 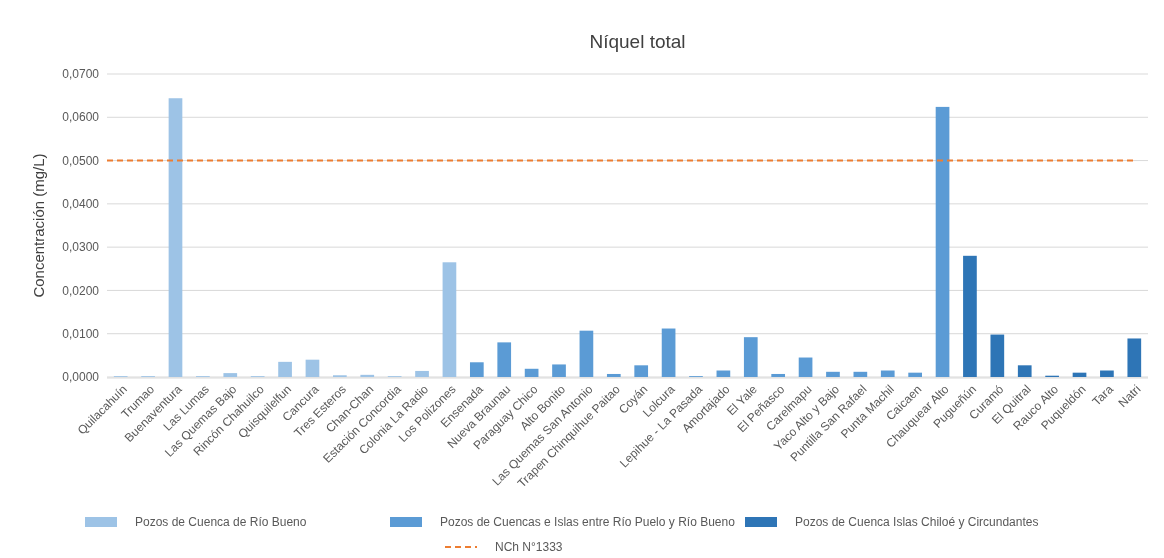 I want to click on legend-label: Pozos de Cuenca Islas Chiloé y Circundantes, so click(x=917, y=522).